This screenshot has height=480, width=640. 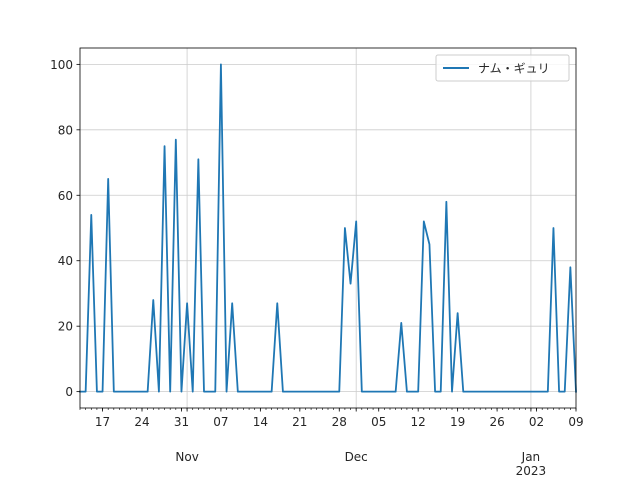 I want to click on legend: ナム・ギュリ, so click(x=502, y=68).